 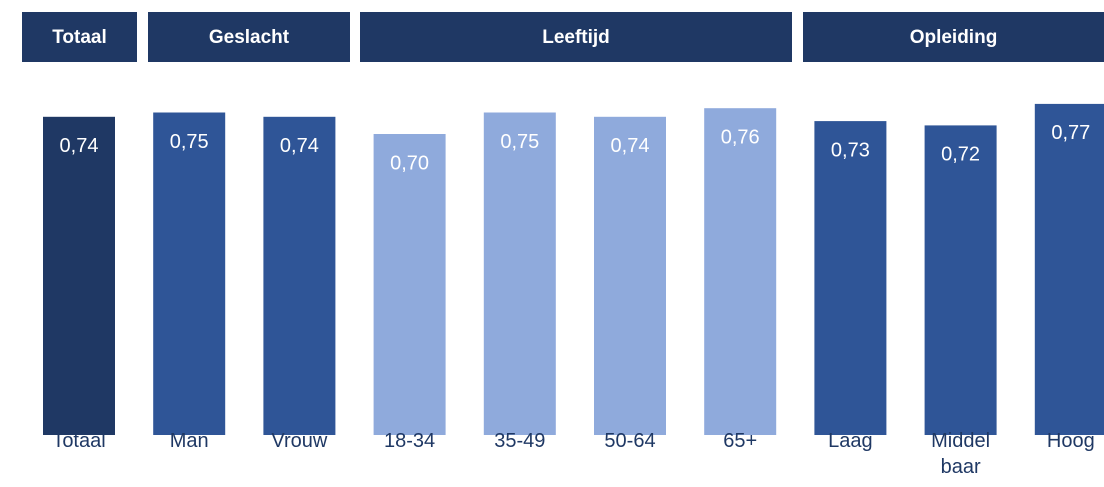 I want to click on x-tick-label: Laag, so click(x=850, y=441).